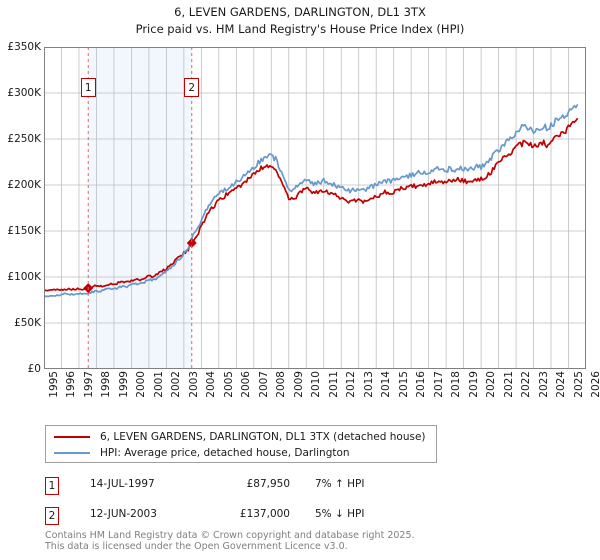 Image resolution: width=600 pixels, height=560 pixels. I want to click on x-axis-tick-label: 2015, so click(403, 384).